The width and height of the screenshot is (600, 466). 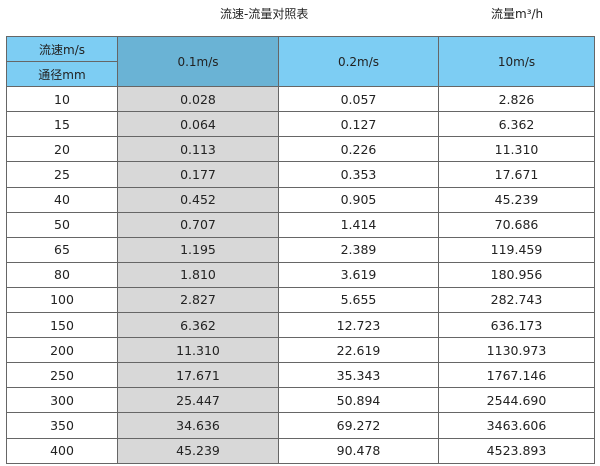 I want to click on flow-cell: 1767.146, so click(x=516, y=375).